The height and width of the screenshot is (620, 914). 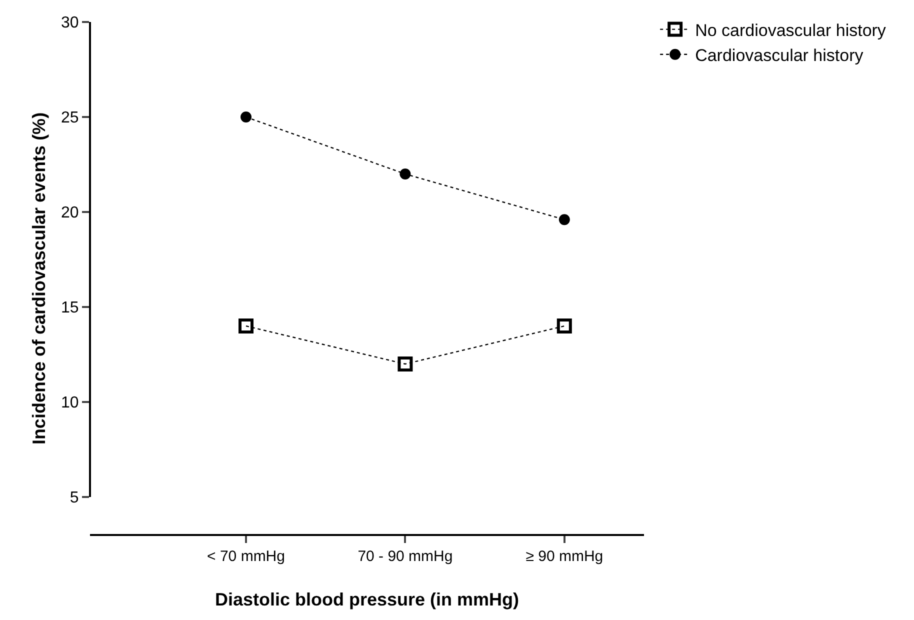 What do you see at coordinates (367, 600) in the screenshot?
I see `x-axis-title: Diastolic blood pressure (in mmHg)` at bounding box center [367, 600].